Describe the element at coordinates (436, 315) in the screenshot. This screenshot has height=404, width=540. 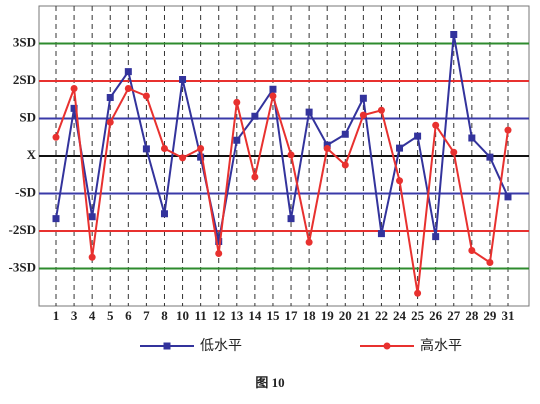
I see `x-tick-label: 26` at that location.